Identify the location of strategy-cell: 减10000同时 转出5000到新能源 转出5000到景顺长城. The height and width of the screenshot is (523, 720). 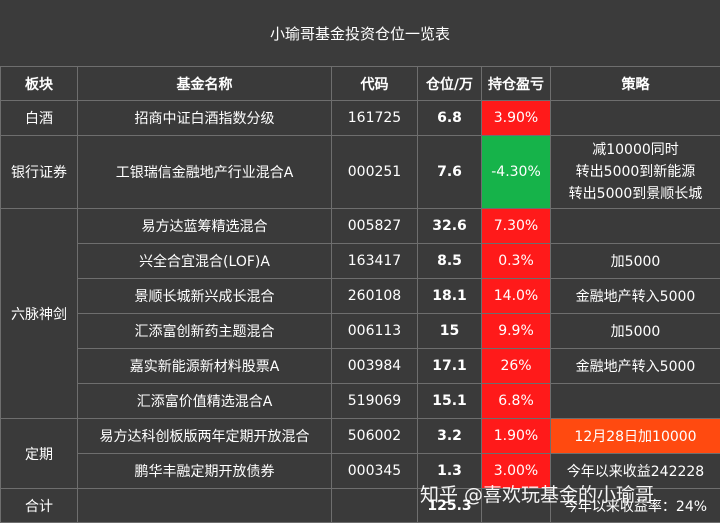
(635, 172).